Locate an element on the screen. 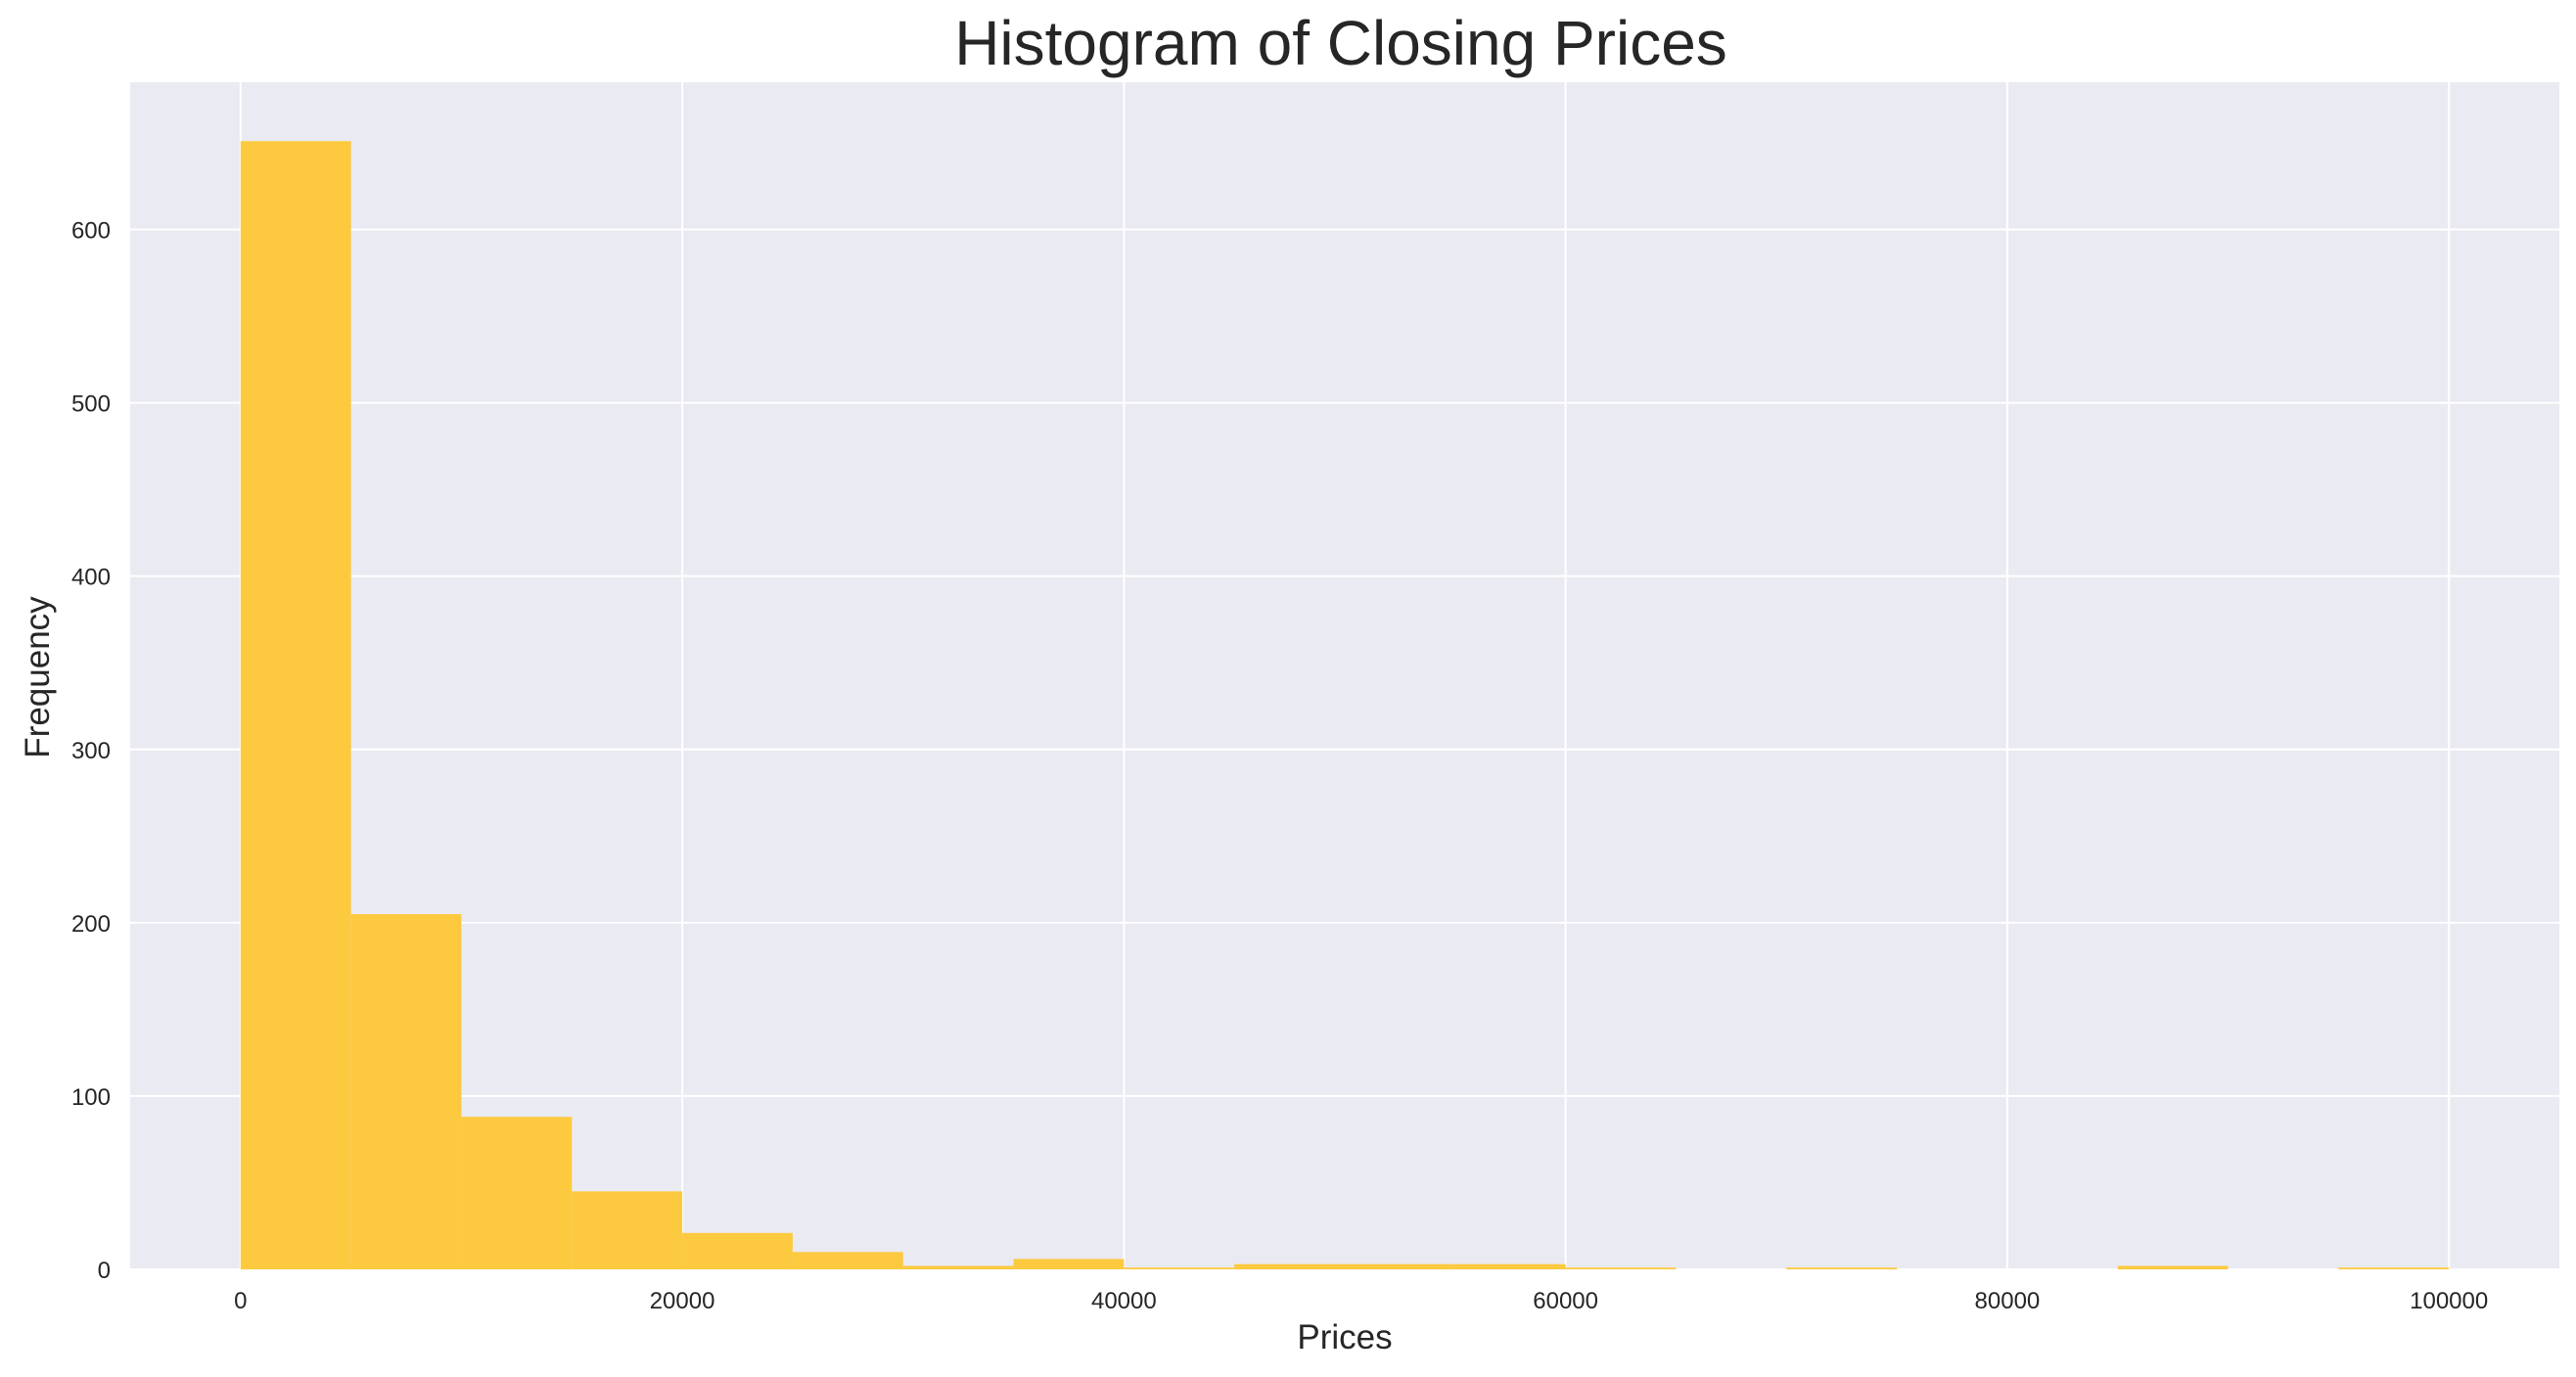 This screenshot has width=2576, height=1377. y-tick-label: 500 is located at coordinates (91, 405).